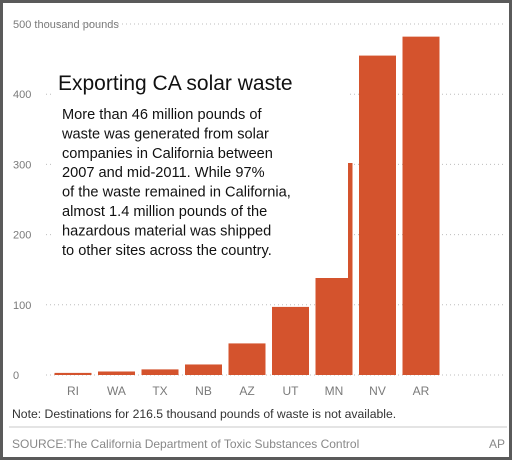 The image size is (512, 460). What do you see at coordinates (116, 391) in the screenshot?
I see `x-tick-label: WA` at bounding box center [116, 391].